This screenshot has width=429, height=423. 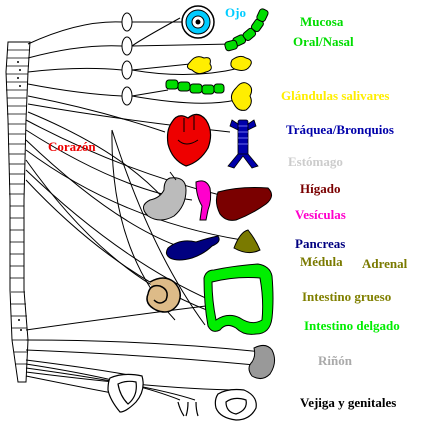 I want to click on label-mucosa: Mucosa, so click(x=322, y=21).